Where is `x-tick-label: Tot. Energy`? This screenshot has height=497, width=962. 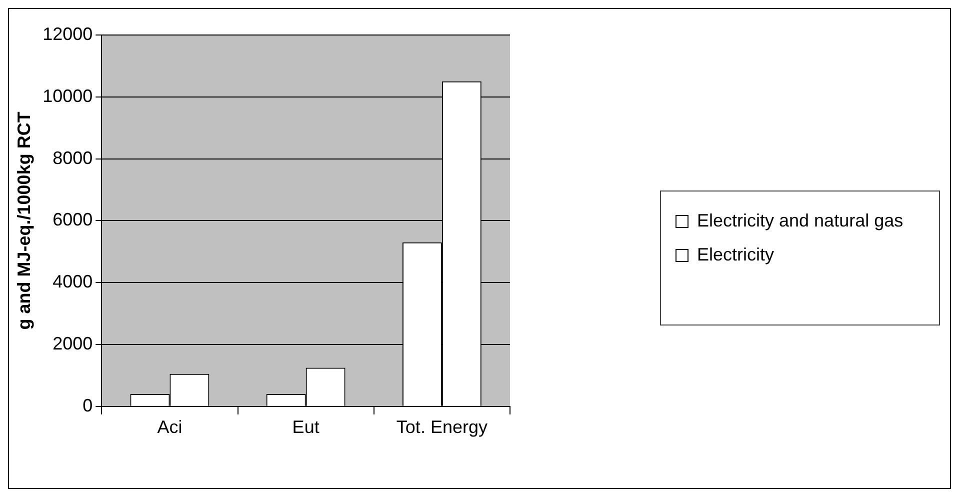
x-tick-label: Tot. Energy is located at coordinates (442, 427).